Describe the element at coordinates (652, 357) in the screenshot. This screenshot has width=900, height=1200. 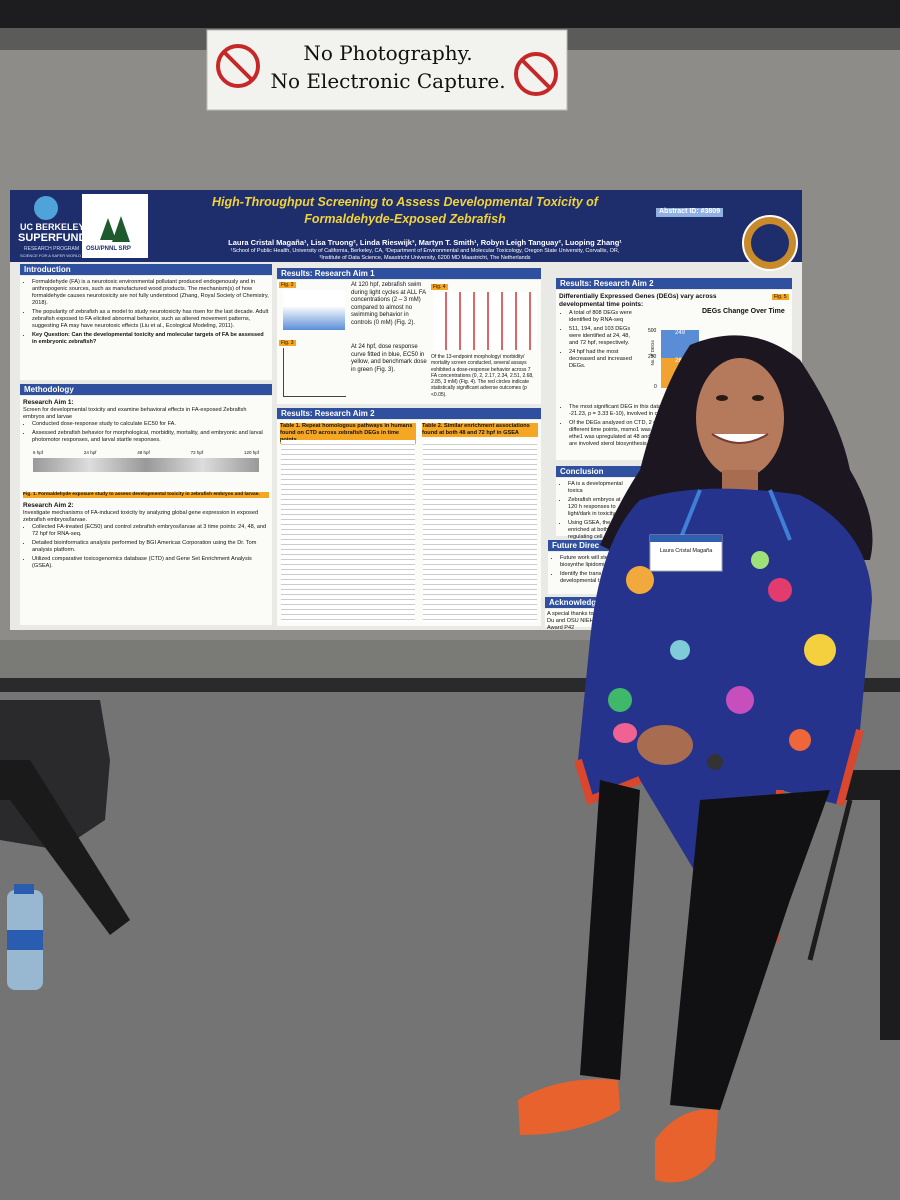
I see `chart-tick: 250` at that location.